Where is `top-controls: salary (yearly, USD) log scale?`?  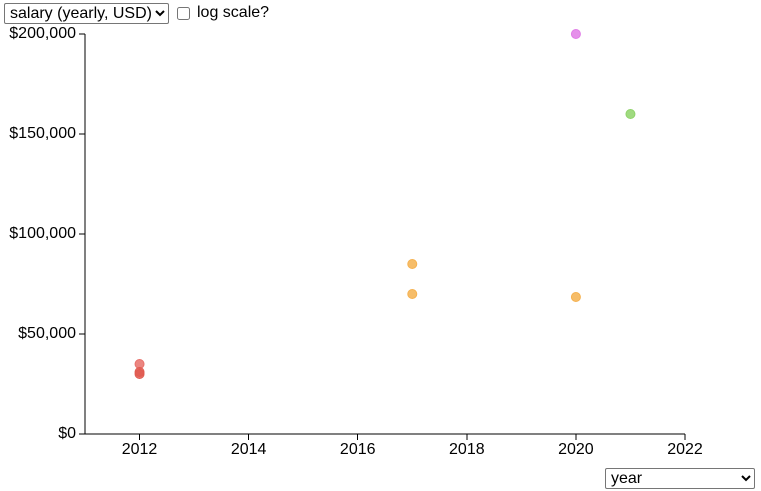
top-controls: salary (yearly, USD) log scale? is located at coordinates (136, 13).